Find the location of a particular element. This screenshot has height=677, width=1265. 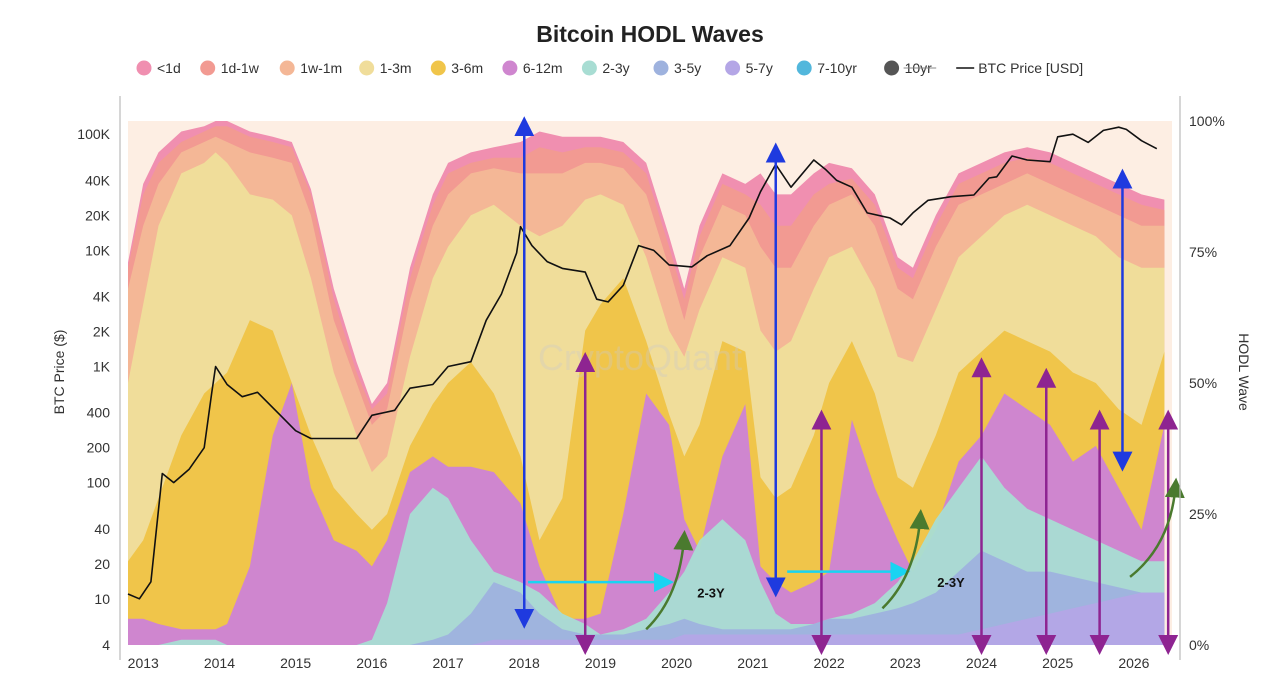

legend-item-3-6m: 3-6m is located at coordinates (456, 68).